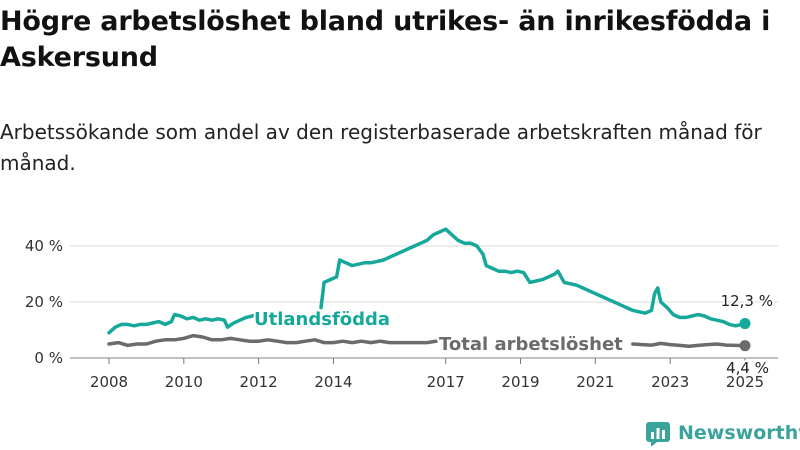 Image resolution: width=800 pixels, height=450 pixels. I want to click on x-axis: 2008 2010 2012 2014 2017 2019 2021 2023 2025, so click(427, 374).